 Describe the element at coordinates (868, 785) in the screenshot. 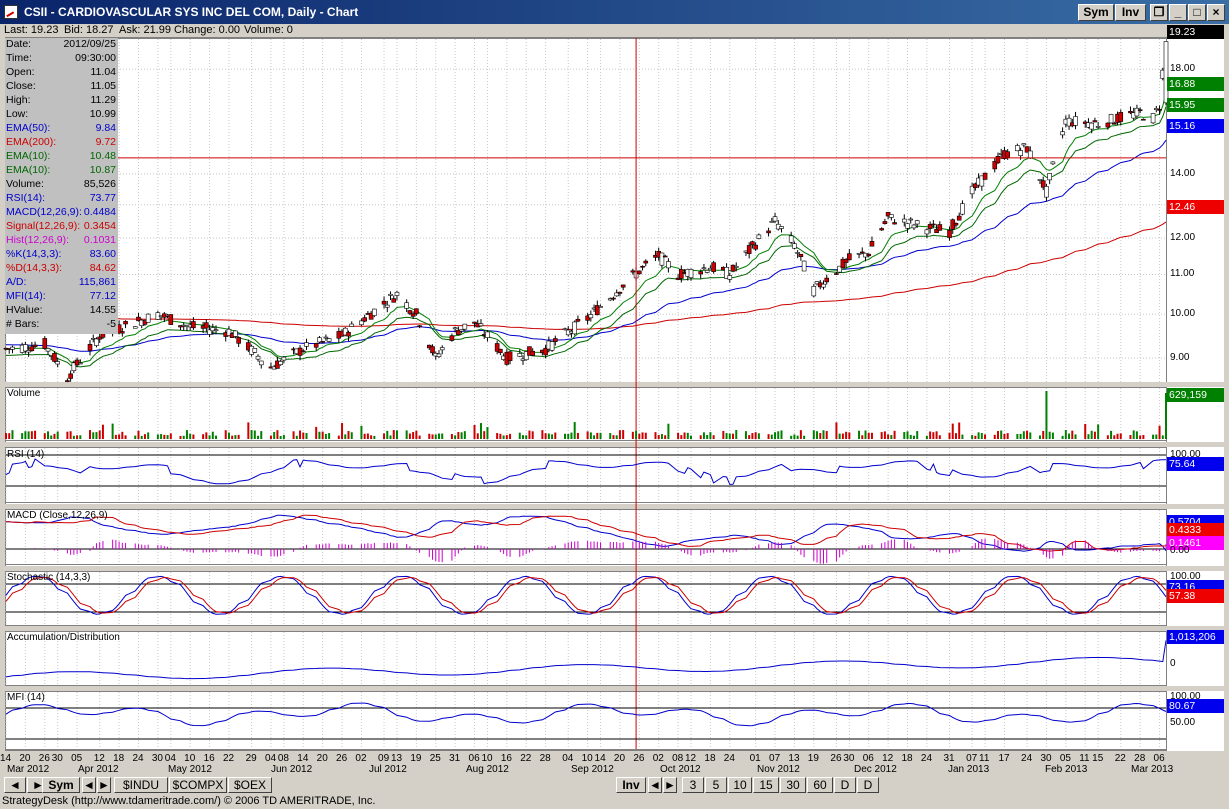

I see `interval-tab-daily-2: D` at that location.